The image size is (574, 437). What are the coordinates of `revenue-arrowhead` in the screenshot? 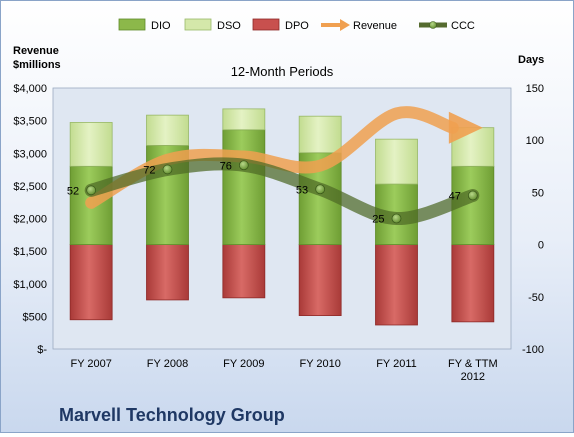 It's located at (465, 127).